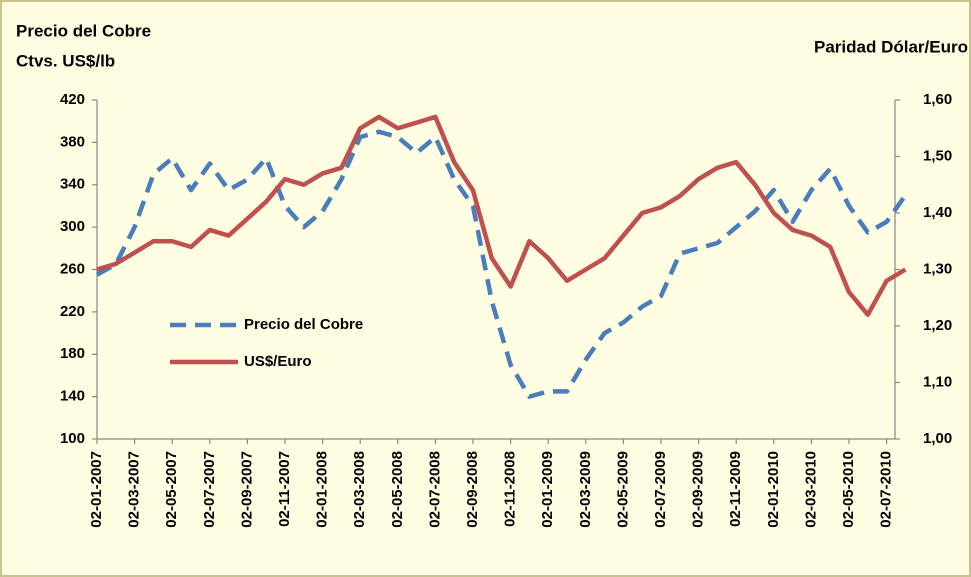 The height and width of the screenshot is (577, 971). I want to click on y2-tick-label: 1,30, so click(937, 268).